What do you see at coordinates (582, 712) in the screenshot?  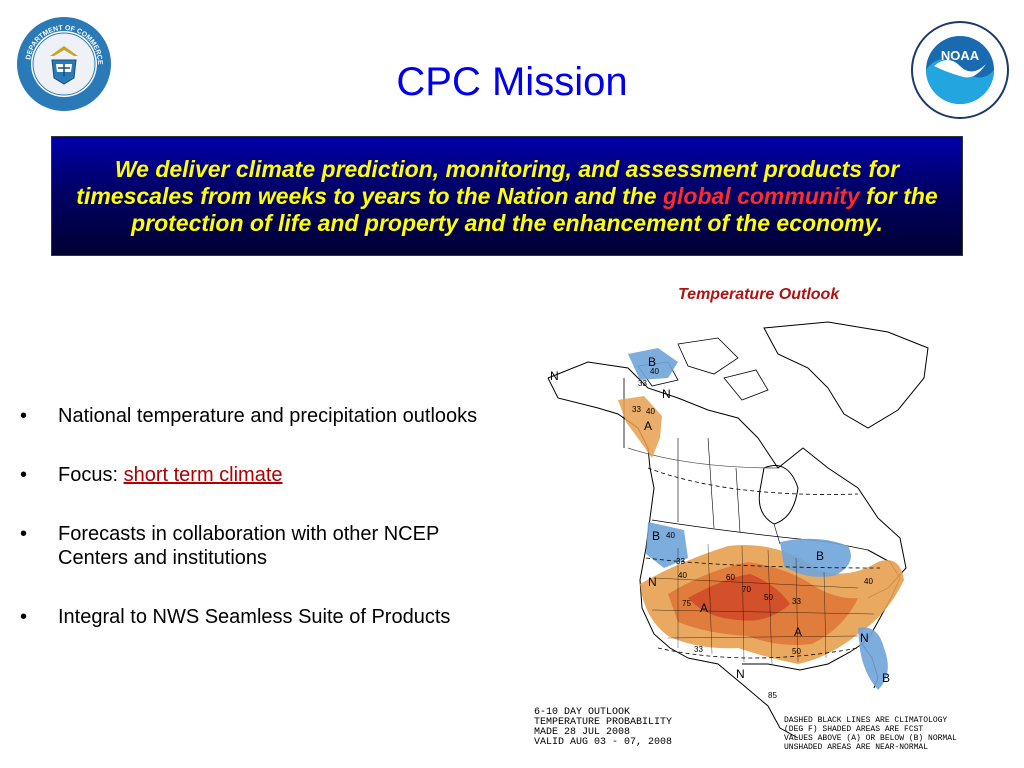 I see `map-header-line: 6-10 DAY OUTLOOK` at bounding box center [582, 712].